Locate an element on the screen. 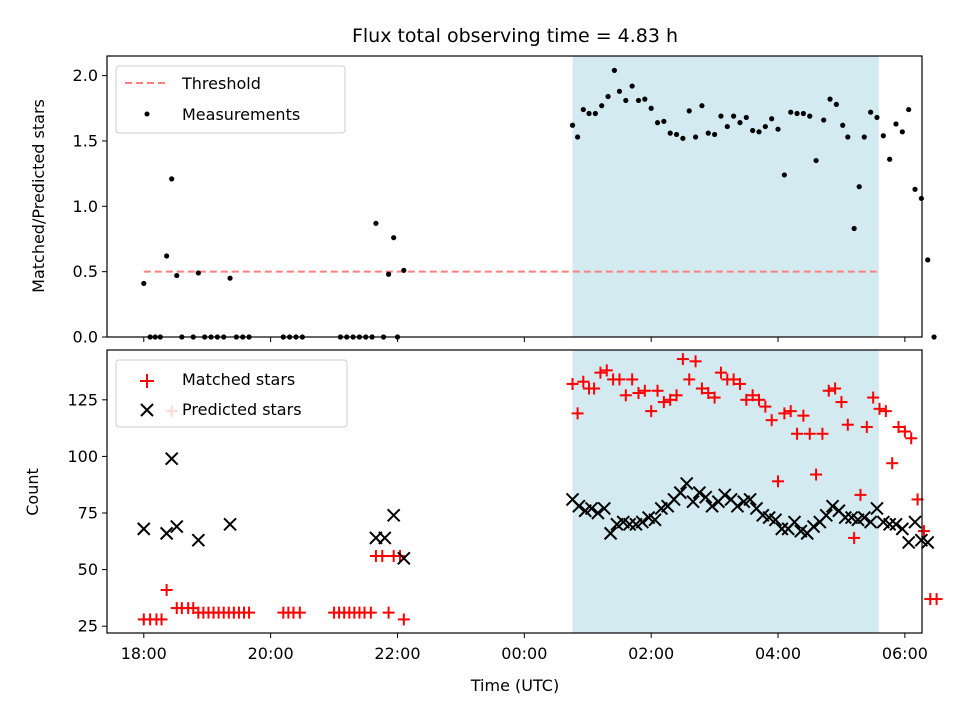 The image size is (960, 720). bottom-ytick-label: 25 is located at coordinates (88, 626).